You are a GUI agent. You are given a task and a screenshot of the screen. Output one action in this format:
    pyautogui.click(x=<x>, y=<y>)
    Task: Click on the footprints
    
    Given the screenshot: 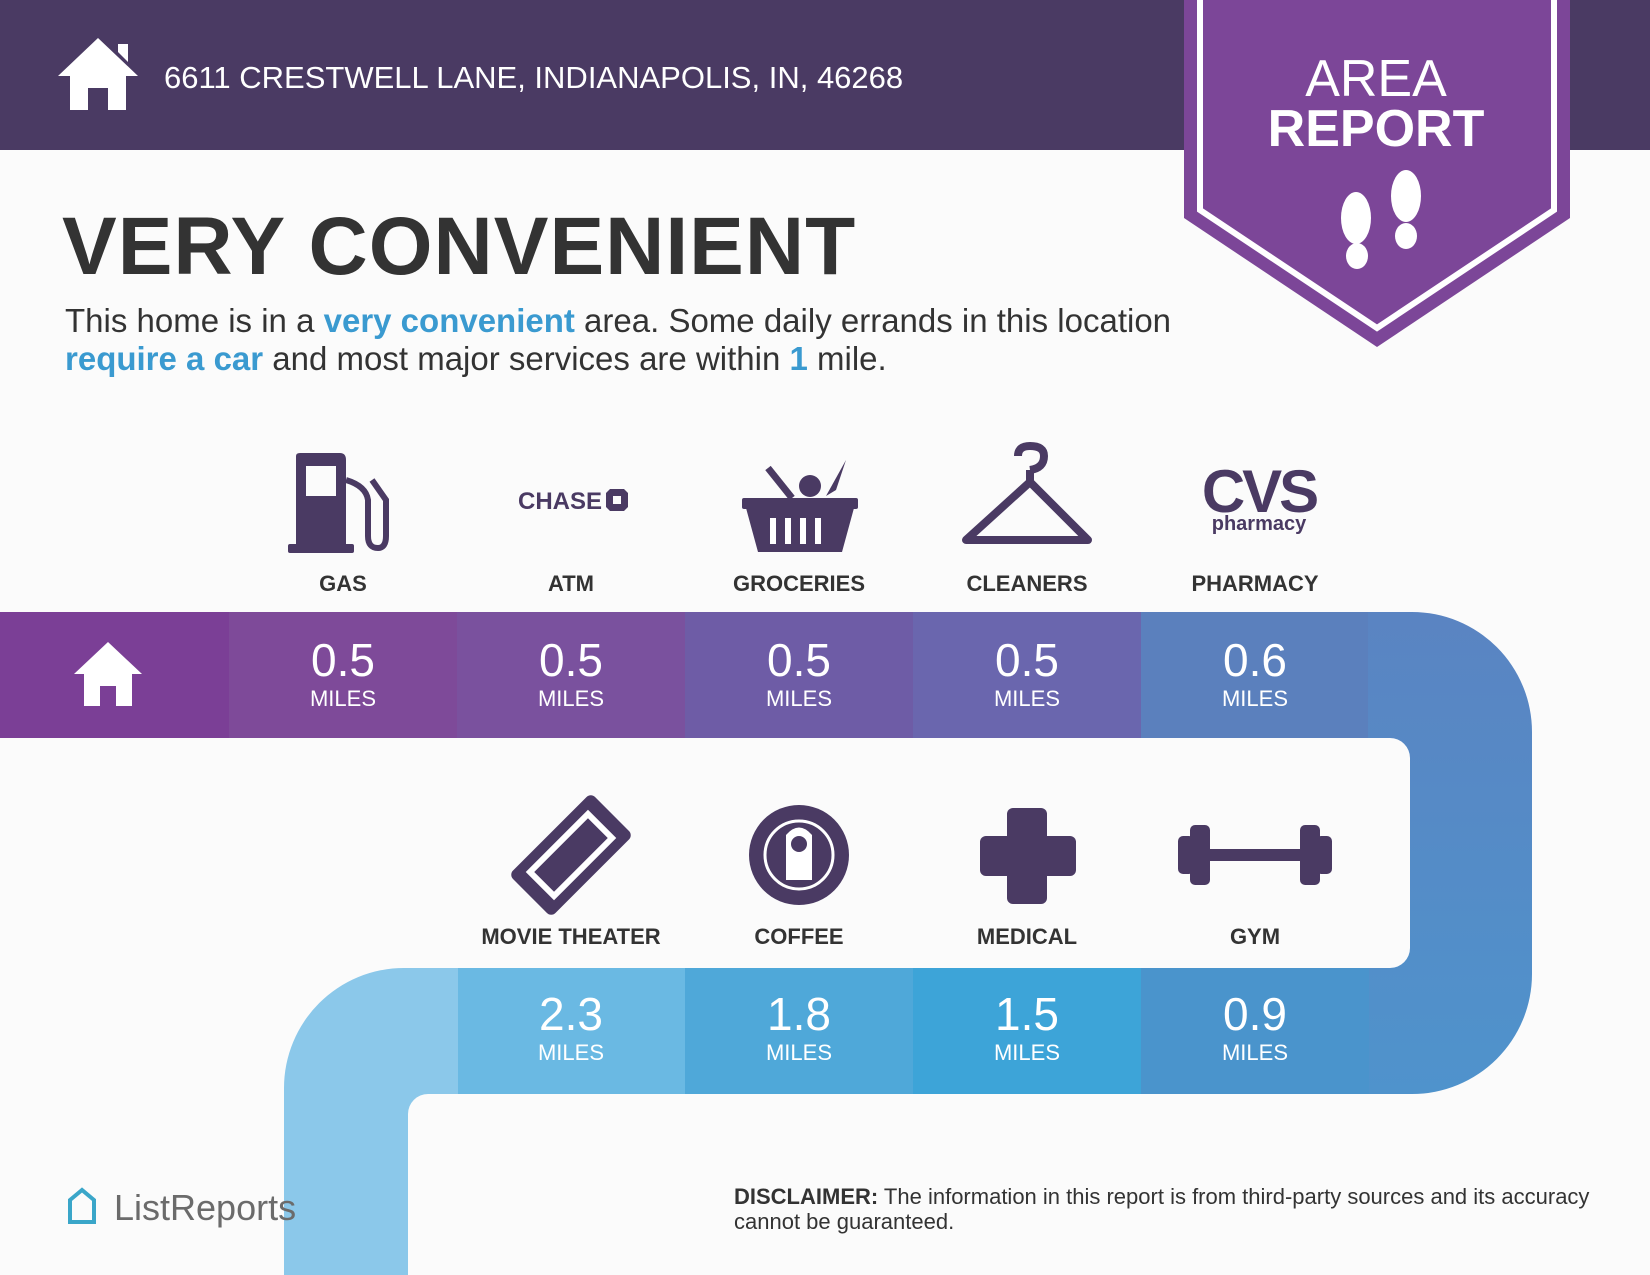 What is the action you would take?
    pyautogui.click(x=1381, y=219)
    